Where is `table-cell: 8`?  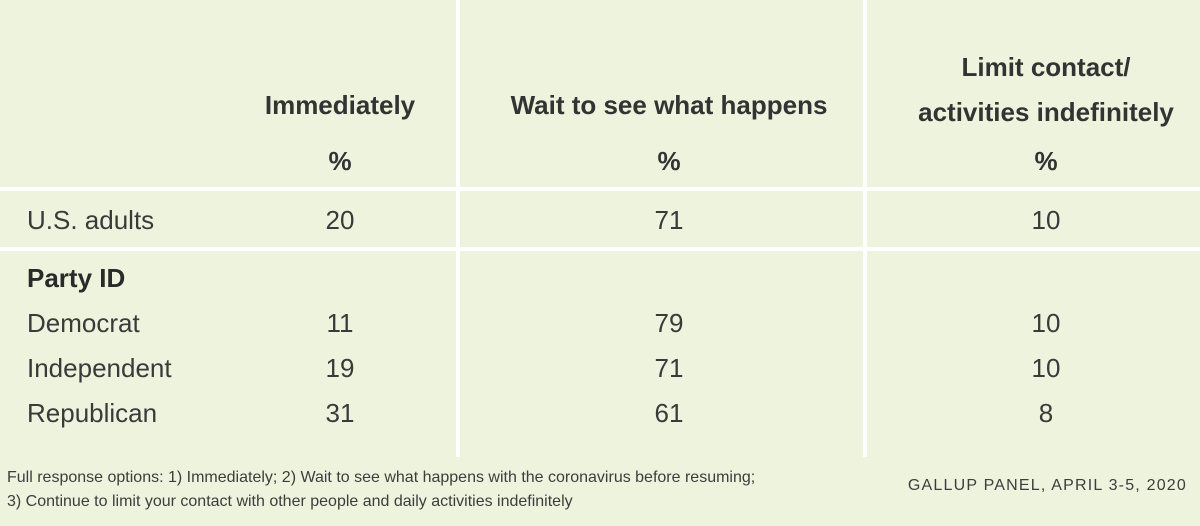 table-cell: 8 is located at coordinates (1046, 413).